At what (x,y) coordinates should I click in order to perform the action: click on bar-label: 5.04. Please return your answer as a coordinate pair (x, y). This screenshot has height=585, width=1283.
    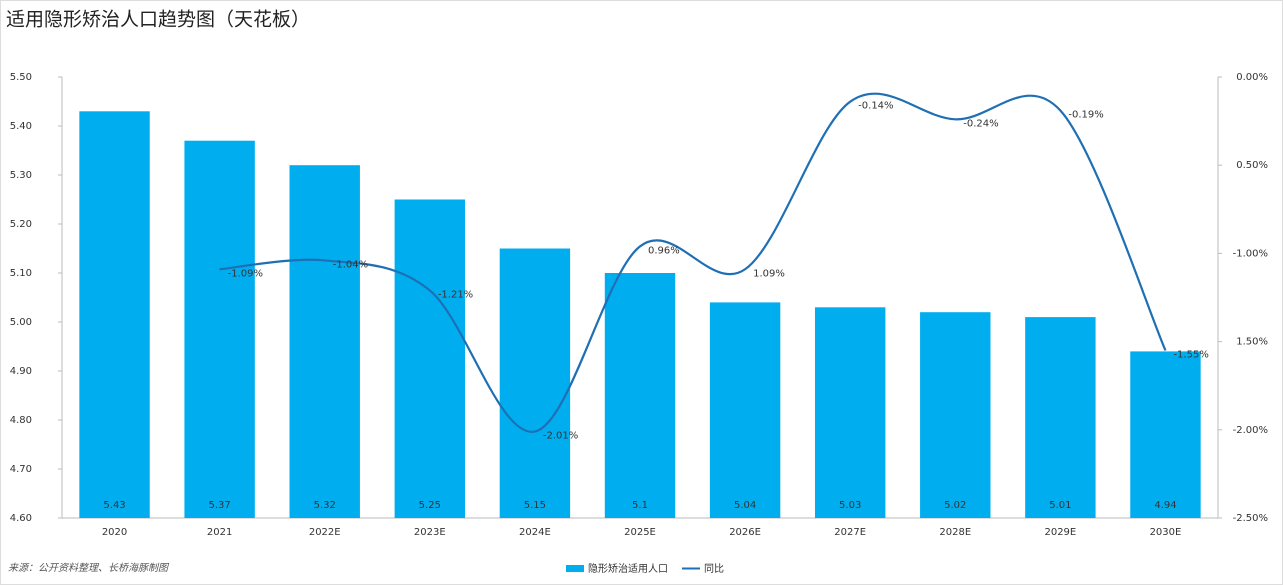
    Looking at the image, I should click on (745, 505).